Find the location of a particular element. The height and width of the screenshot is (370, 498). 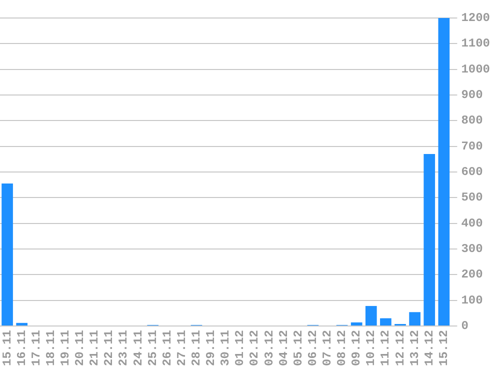

x-tick-label: 25.11 is located at coordinates (153, 348).